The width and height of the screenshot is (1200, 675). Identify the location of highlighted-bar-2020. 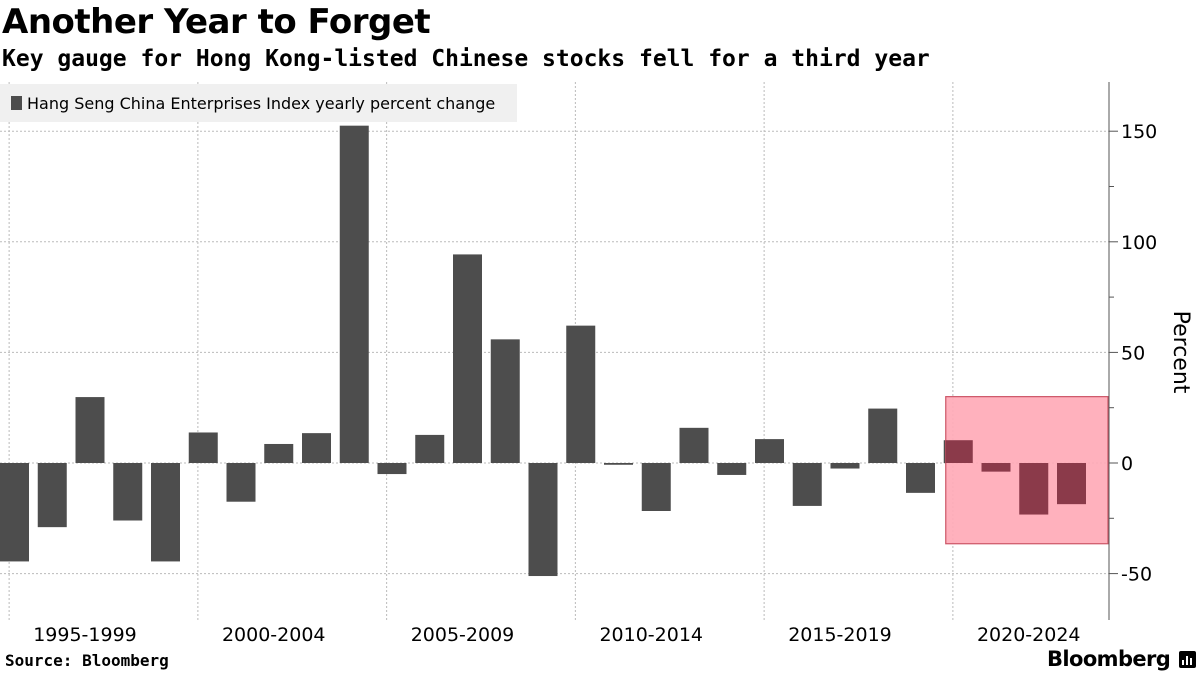
(959, 451).